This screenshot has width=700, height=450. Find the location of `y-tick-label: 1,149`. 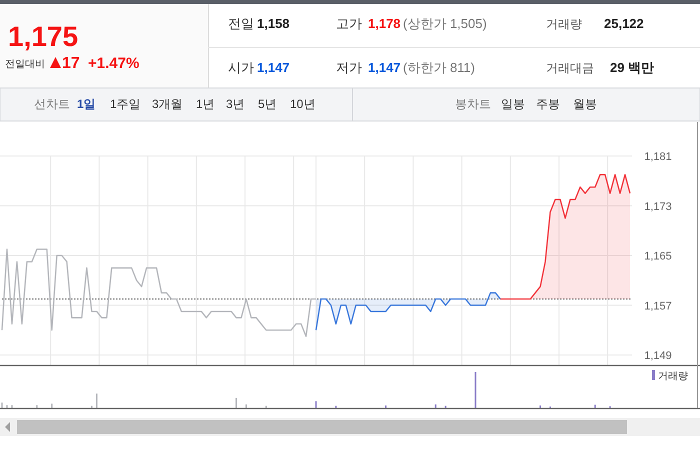

y-tick-label: 1,149 is located at coordinates (658, 356).